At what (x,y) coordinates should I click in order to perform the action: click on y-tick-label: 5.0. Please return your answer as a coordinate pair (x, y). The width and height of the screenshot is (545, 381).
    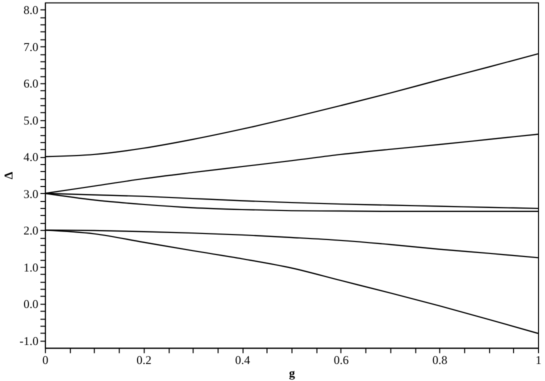
    Looking at the image, I should click on (30, 120).